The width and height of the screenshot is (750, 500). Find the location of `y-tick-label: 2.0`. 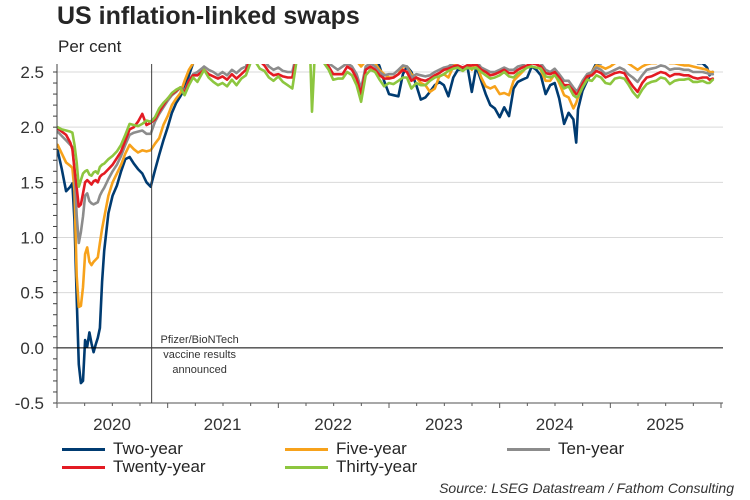

y-tick-label: 2.0 is located at coordinates (32, 127).